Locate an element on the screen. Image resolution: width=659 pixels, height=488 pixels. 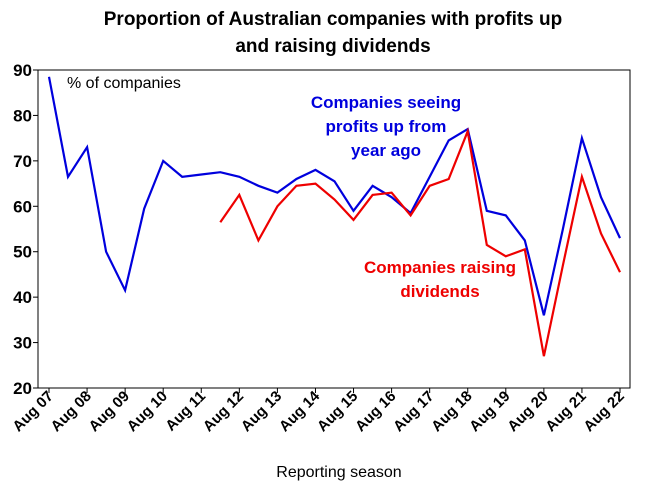
x-tick-label: Aug 12 is located at coordinates (223, 411).